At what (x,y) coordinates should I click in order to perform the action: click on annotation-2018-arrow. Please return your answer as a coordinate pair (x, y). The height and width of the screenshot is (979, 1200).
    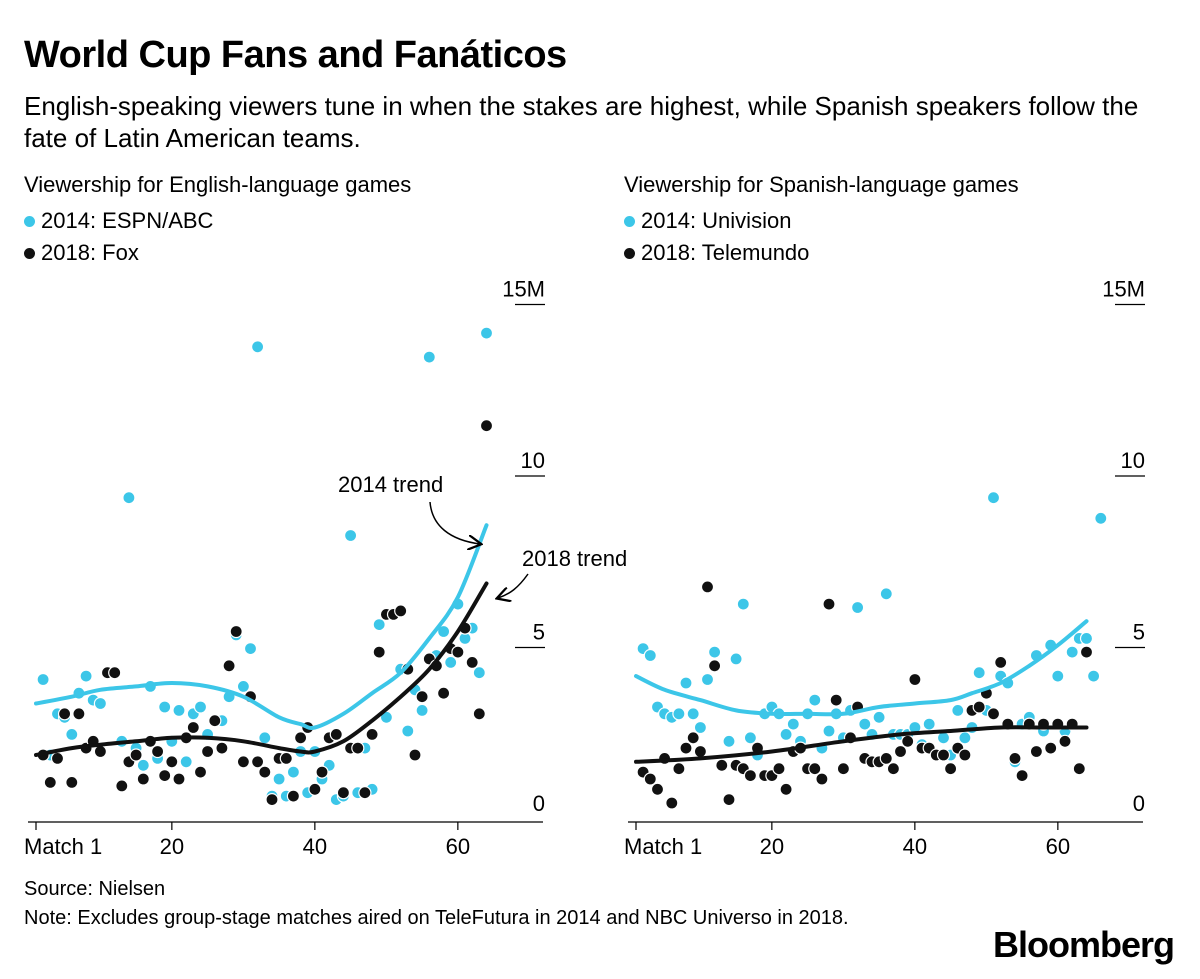
    Looking at the image, I should click on (513, 585).